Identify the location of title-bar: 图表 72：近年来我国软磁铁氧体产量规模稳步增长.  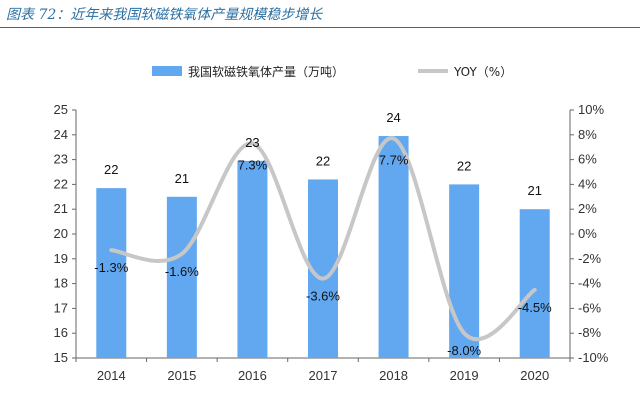
(320, 14).